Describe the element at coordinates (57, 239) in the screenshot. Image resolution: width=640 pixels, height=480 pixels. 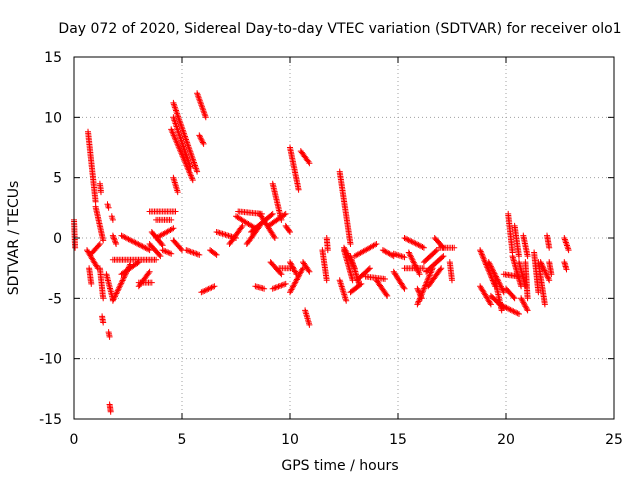
I see `y-tick-label: 0` at that location.